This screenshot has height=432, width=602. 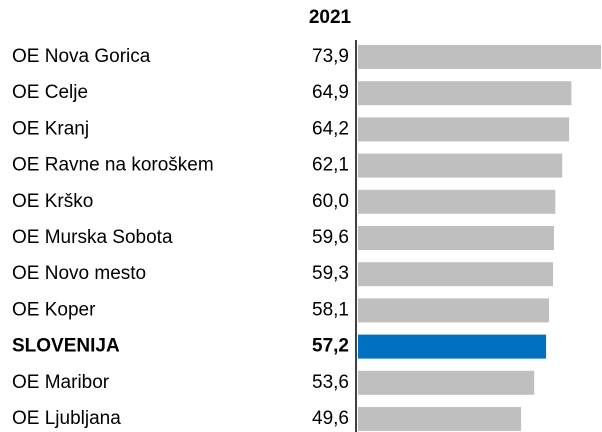 I want to click on value-label: 62,1, so click(x=330, y=165).